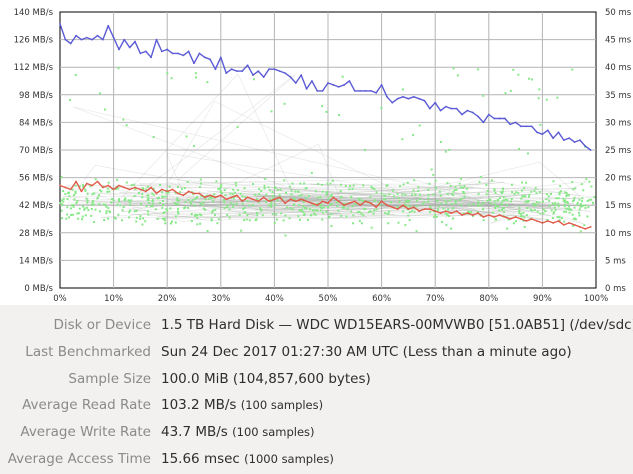 The height and width of the screenshot is (474, 633). I want to click on y-left-tick-label: 70 MB/s, so click(36, 151).